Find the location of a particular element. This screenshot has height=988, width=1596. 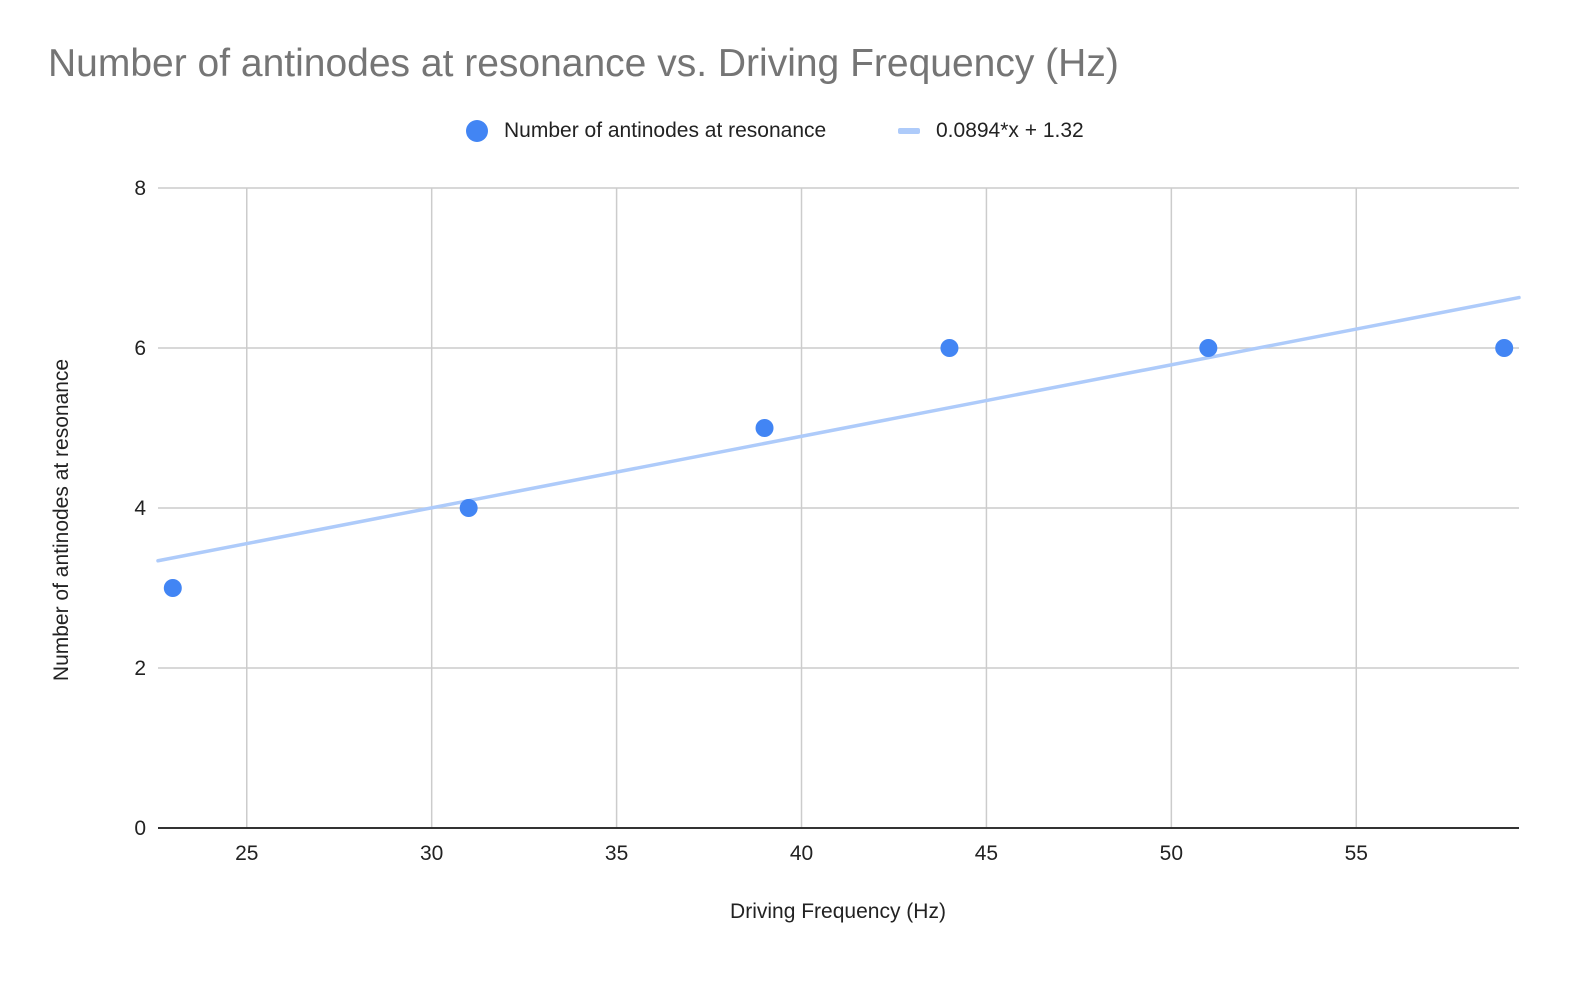

y-tick-label: 4 is located at coordinates (140, 508).